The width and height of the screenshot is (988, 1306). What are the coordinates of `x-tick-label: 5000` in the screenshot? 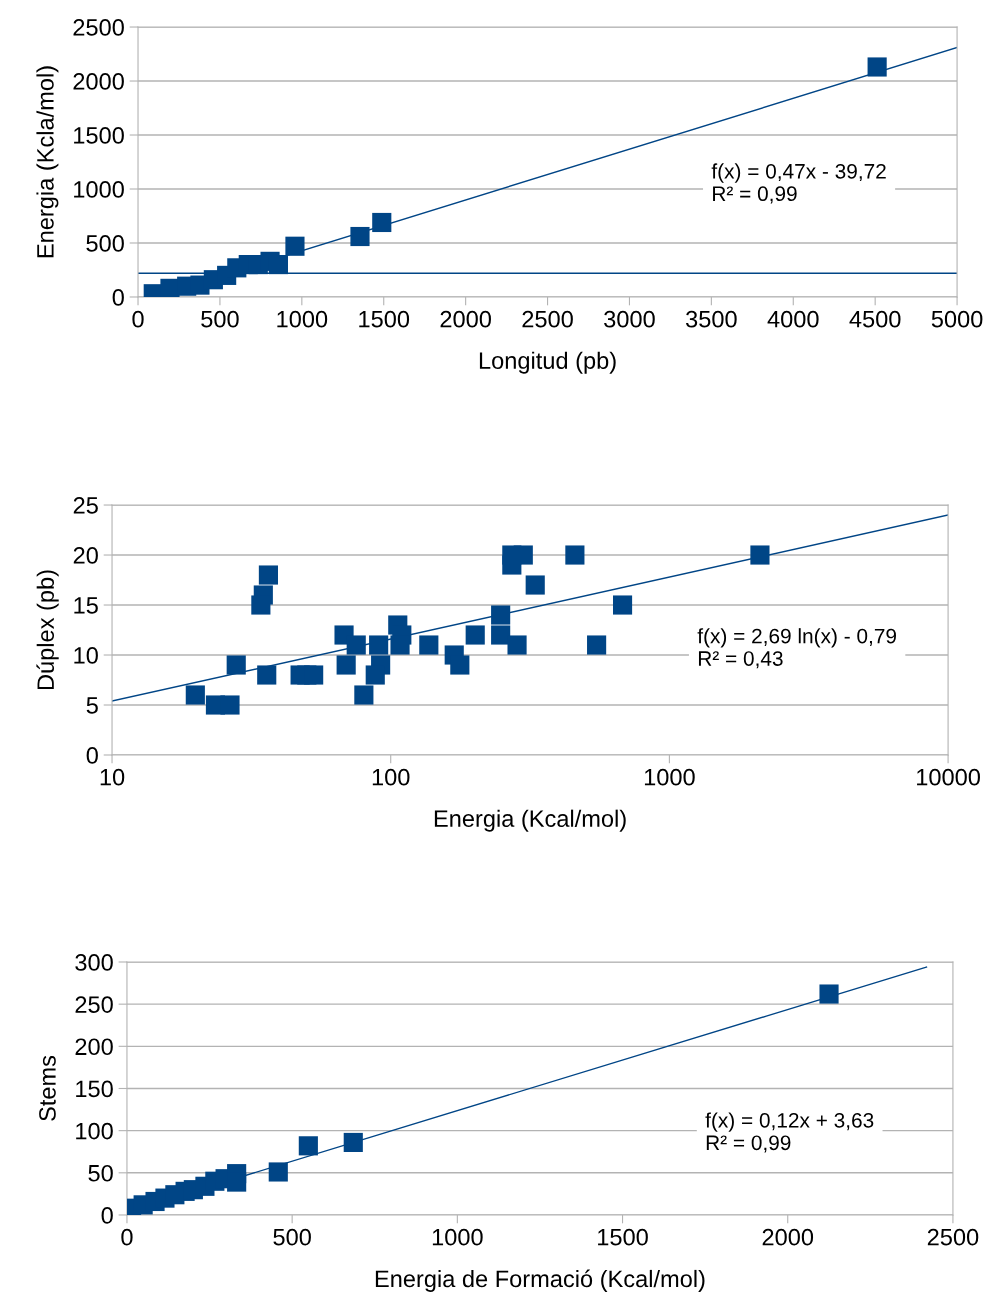 It's located at (957, 319).